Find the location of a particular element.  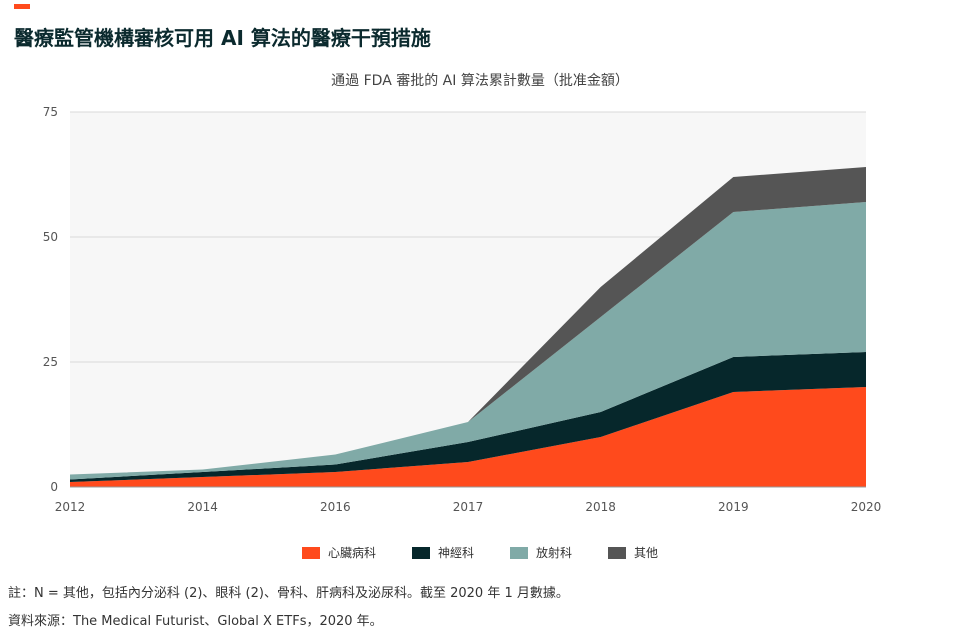

legend-item: 神經科 is located at coordinates (442, 552).